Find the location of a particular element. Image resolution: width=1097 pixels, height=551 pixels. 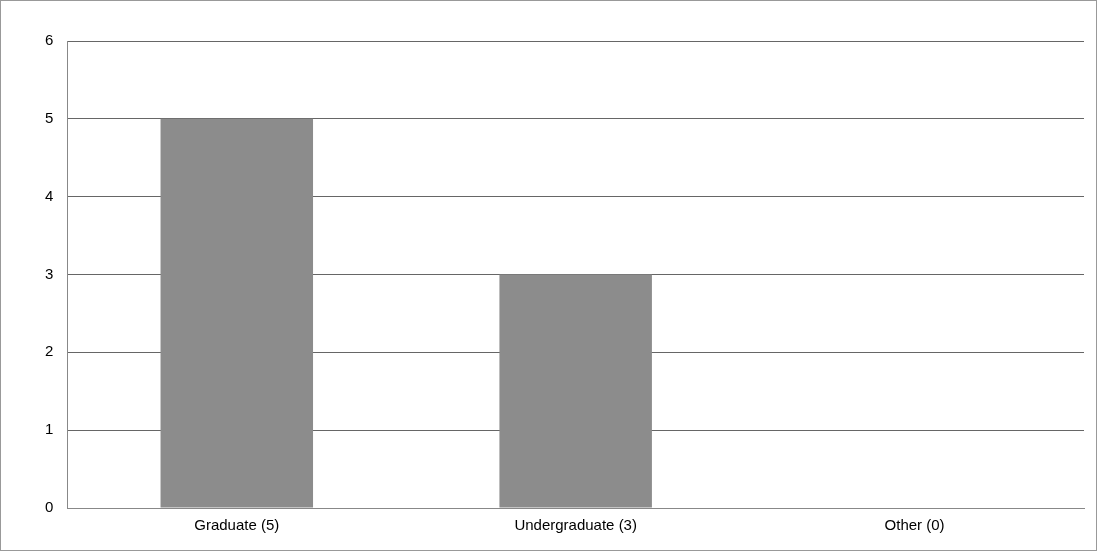

y-tick-label: 6 is located at coordinates (49, 40).